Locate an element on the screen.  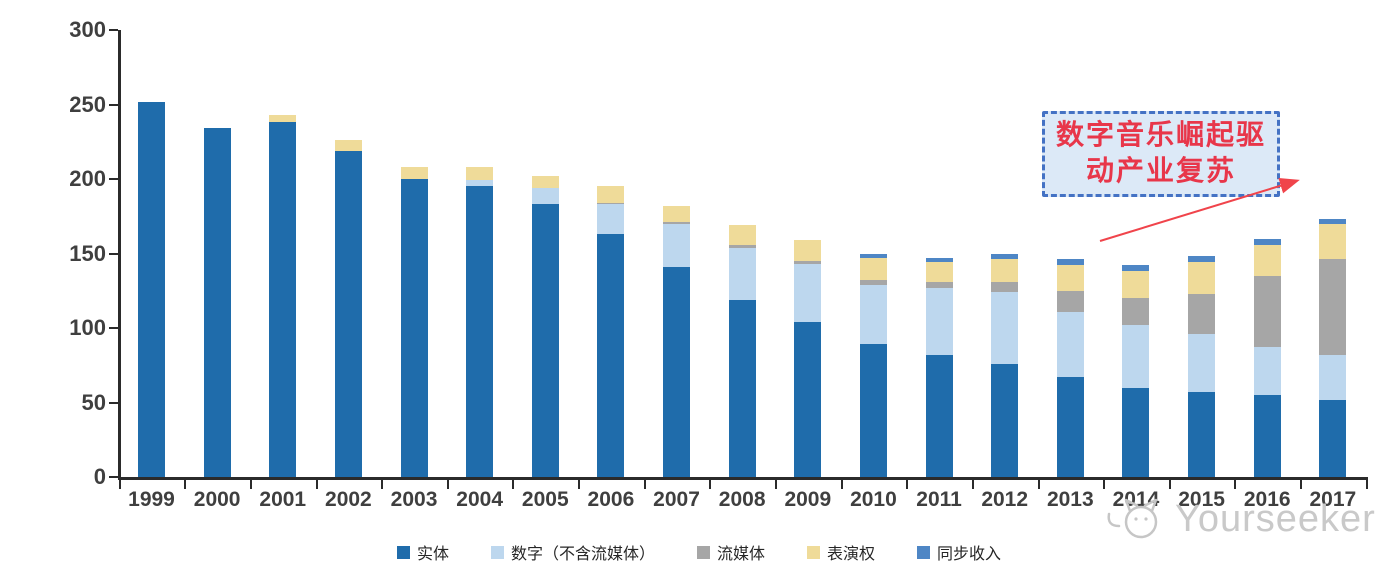
legend-label: 流媒体 is located at coordinates (740, 554).